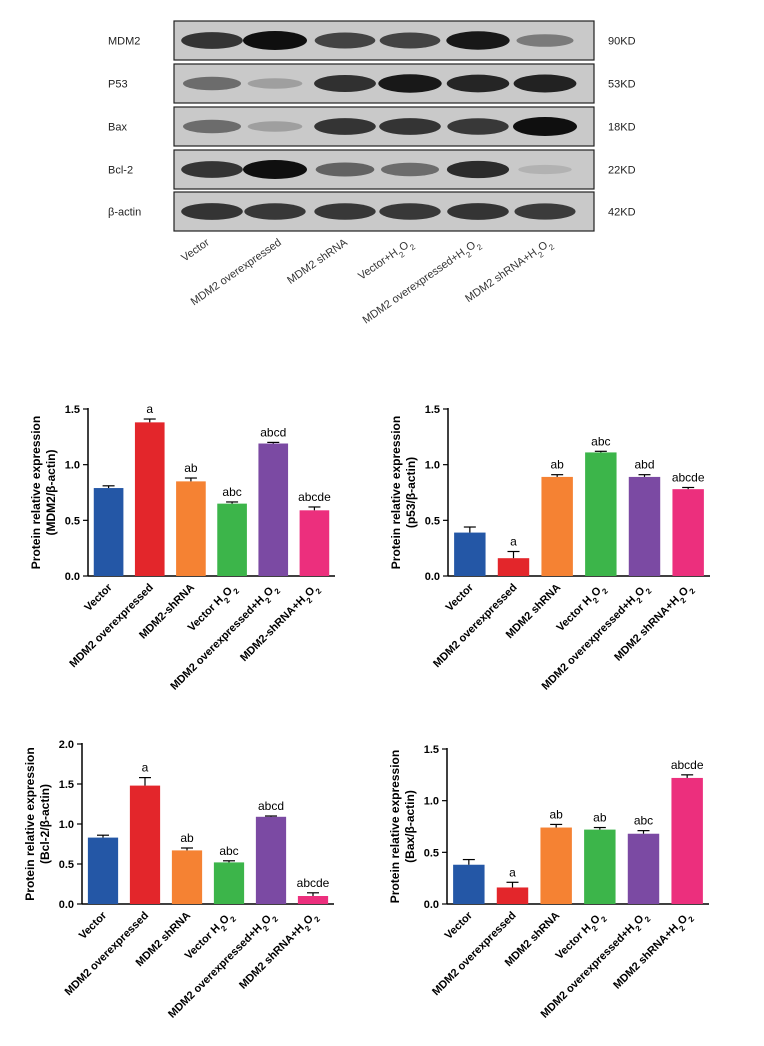 This screenshot has width=764, height=1046. I want to click on y-axis-label: (MDM2/β-actin), so click(51, 493).